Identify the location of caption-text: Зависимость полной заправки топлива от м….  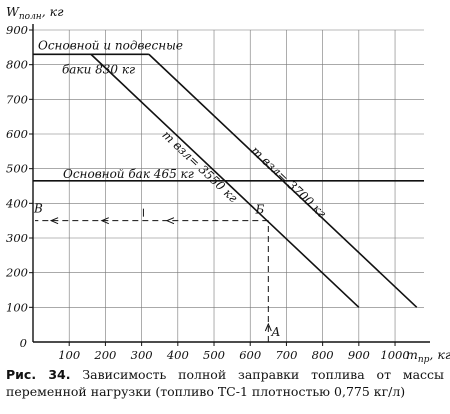
(225, 383).